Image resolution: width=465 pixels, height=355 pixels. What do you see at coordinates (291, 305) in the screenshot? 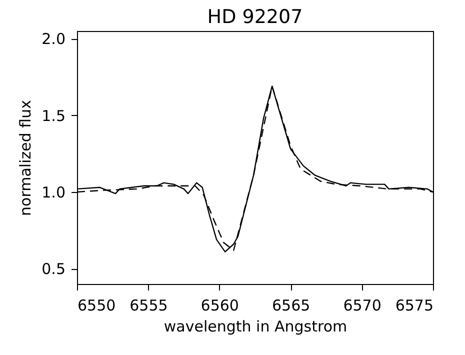
I see `x-tick-label: 6565` at bounding box center [291, 305].